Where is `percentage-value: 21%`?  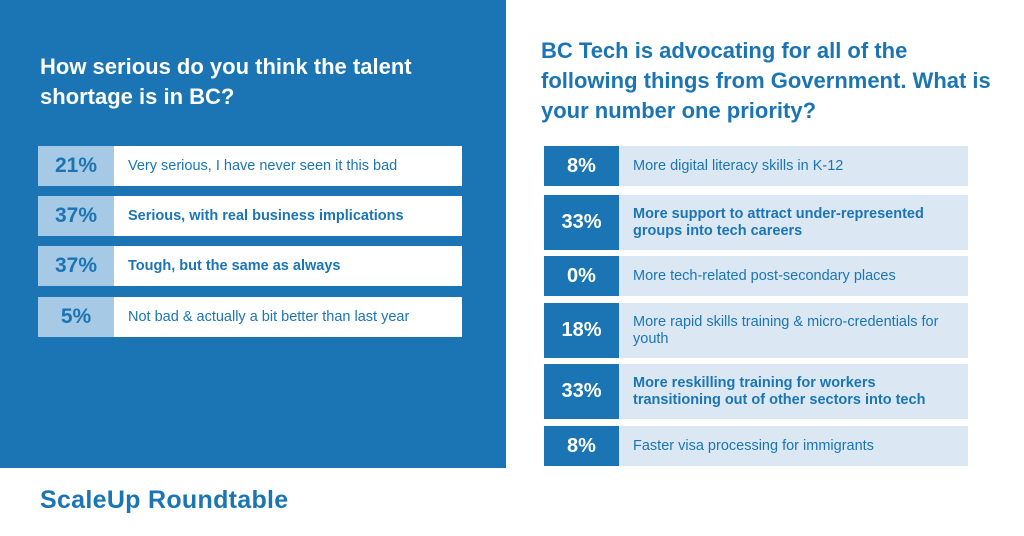
percentage-value: 21% is located at coordinates (76, 166).